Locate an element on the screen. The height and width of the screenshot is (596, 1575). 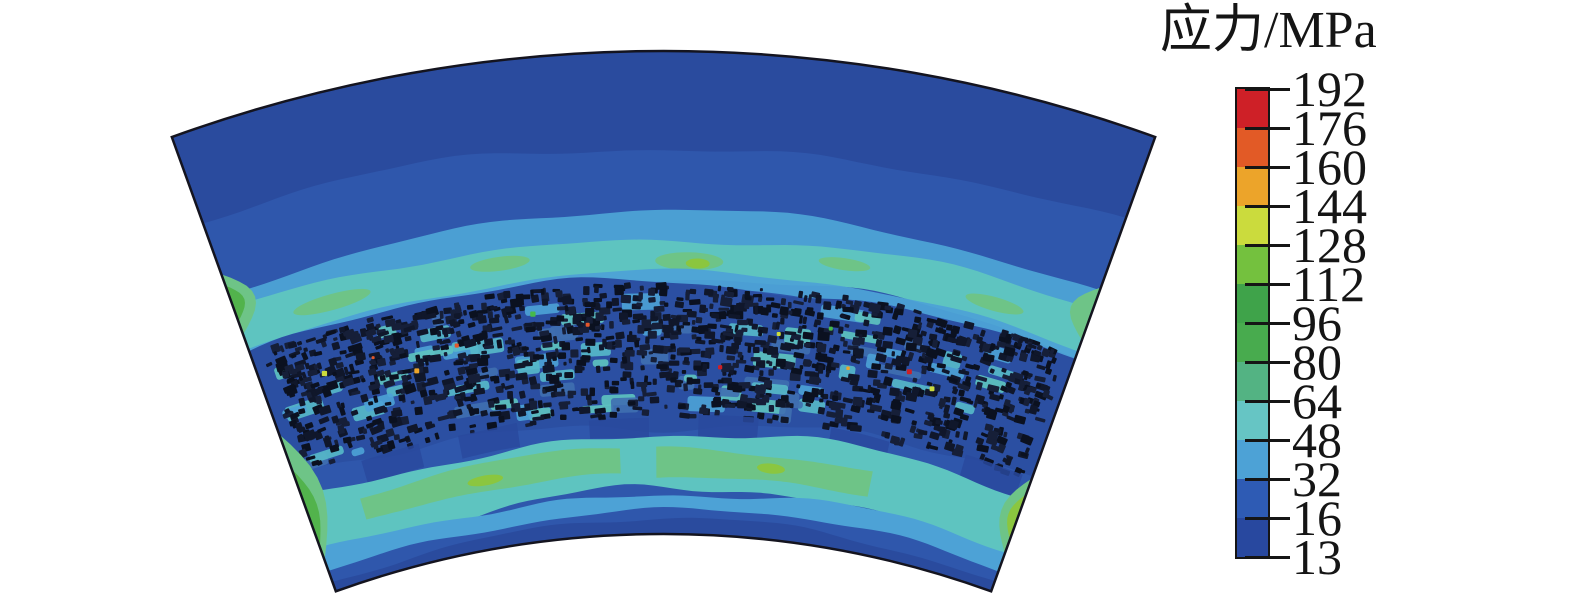
high-stress-specks is located at coordinates (628, 351).